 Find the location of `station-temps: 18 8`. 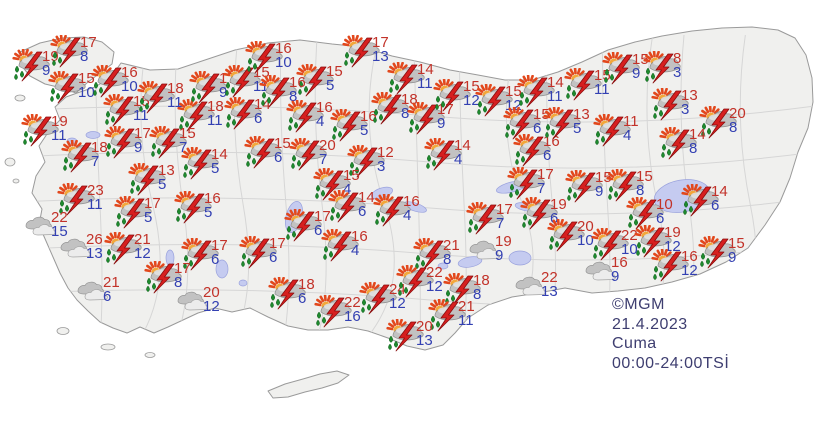

station-temps: 18 8 is located at coordinates (481, 287).